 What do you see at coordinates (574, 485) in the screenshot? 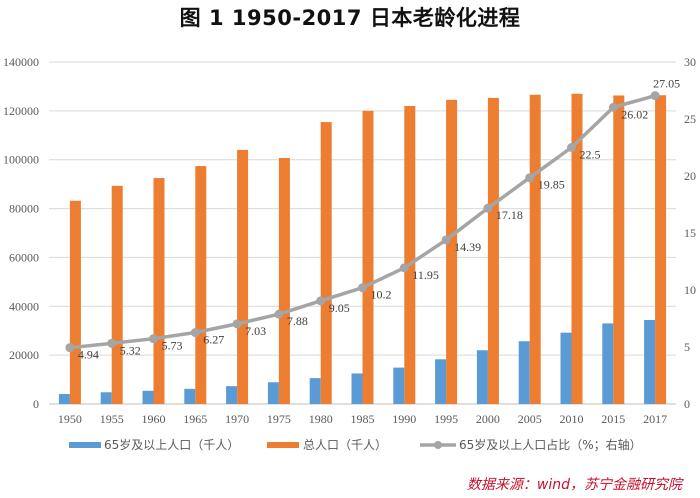
I see `source-note: 数据来源：wind，苏宁金融研究院` at bounding box center [574, 485].